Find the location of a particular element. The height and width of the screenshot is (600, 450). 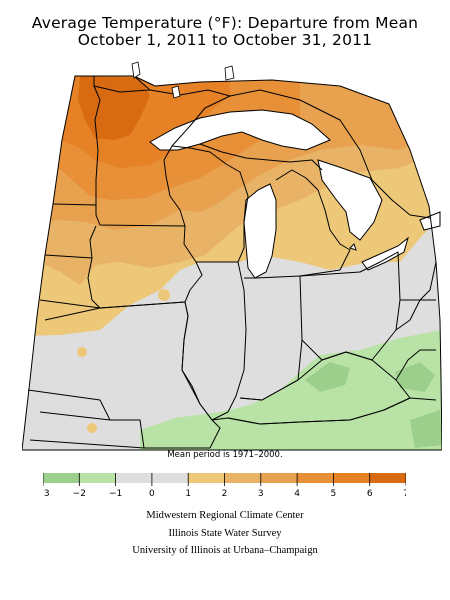

legend-tick-label: 4 is located at coordinates (297, 494).